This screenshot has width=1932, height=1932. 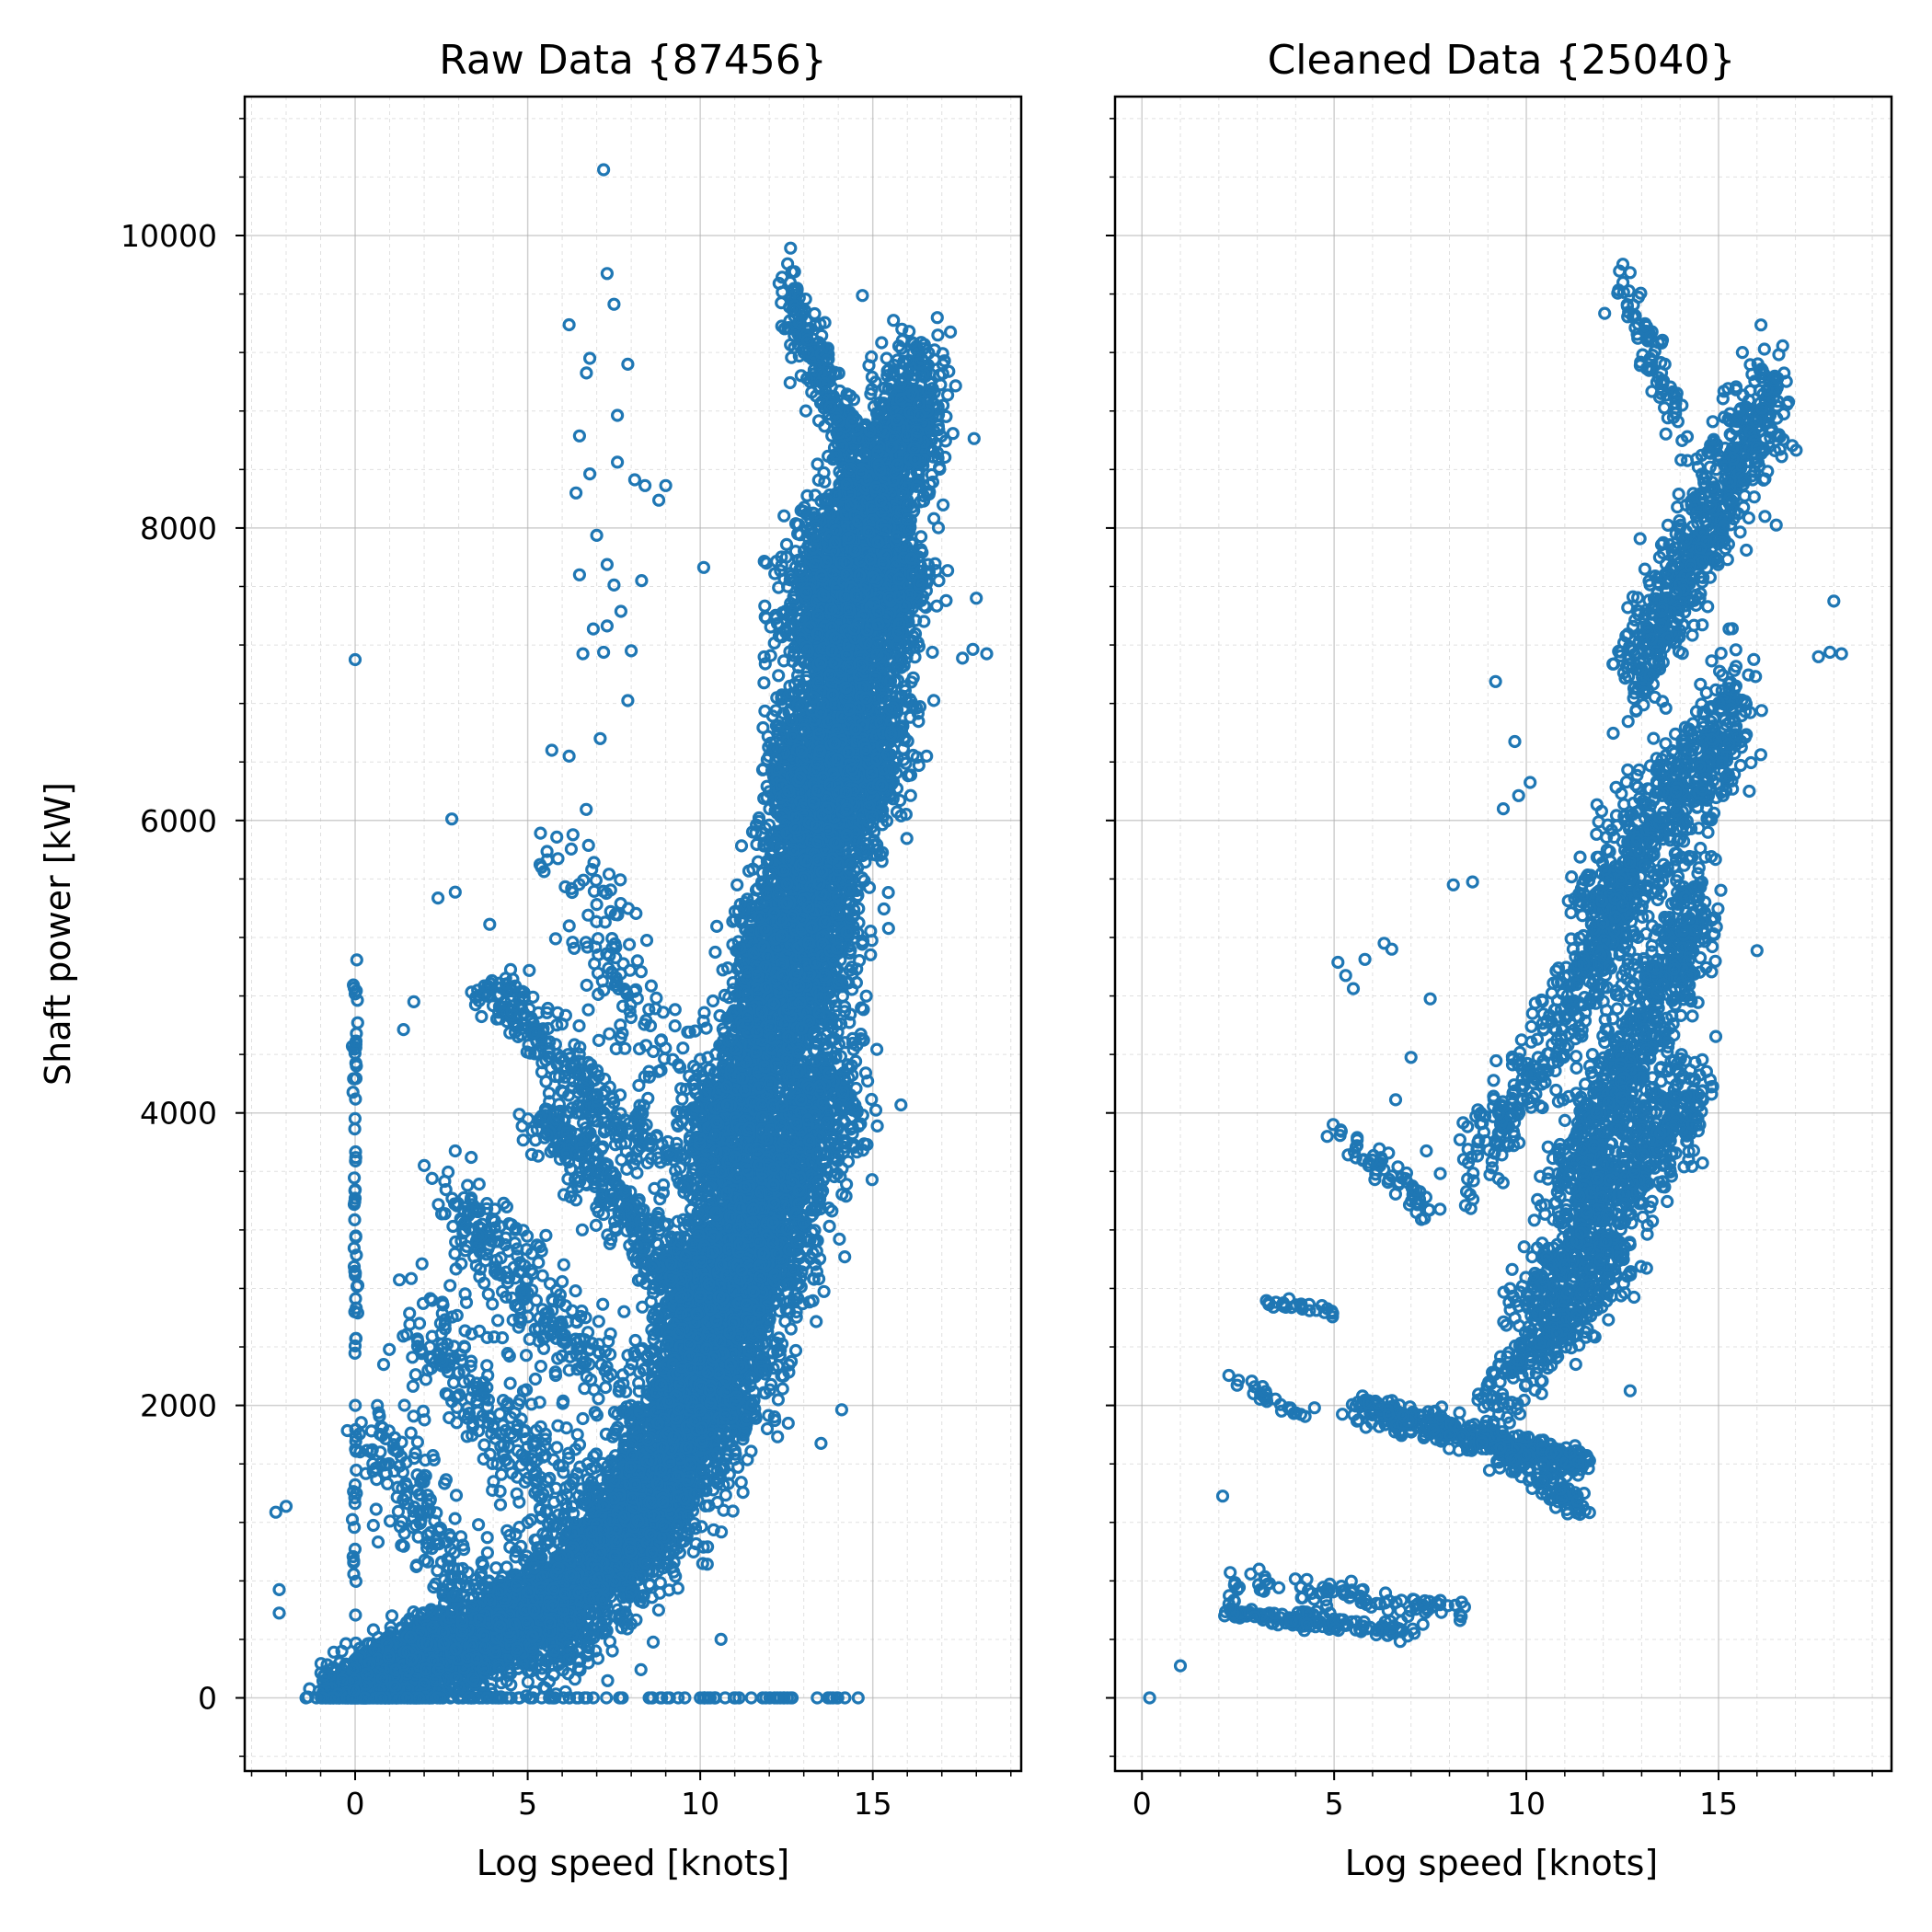 I want to click on raw-data-title: Raw Data {87456}, so click(x=633, y=60).